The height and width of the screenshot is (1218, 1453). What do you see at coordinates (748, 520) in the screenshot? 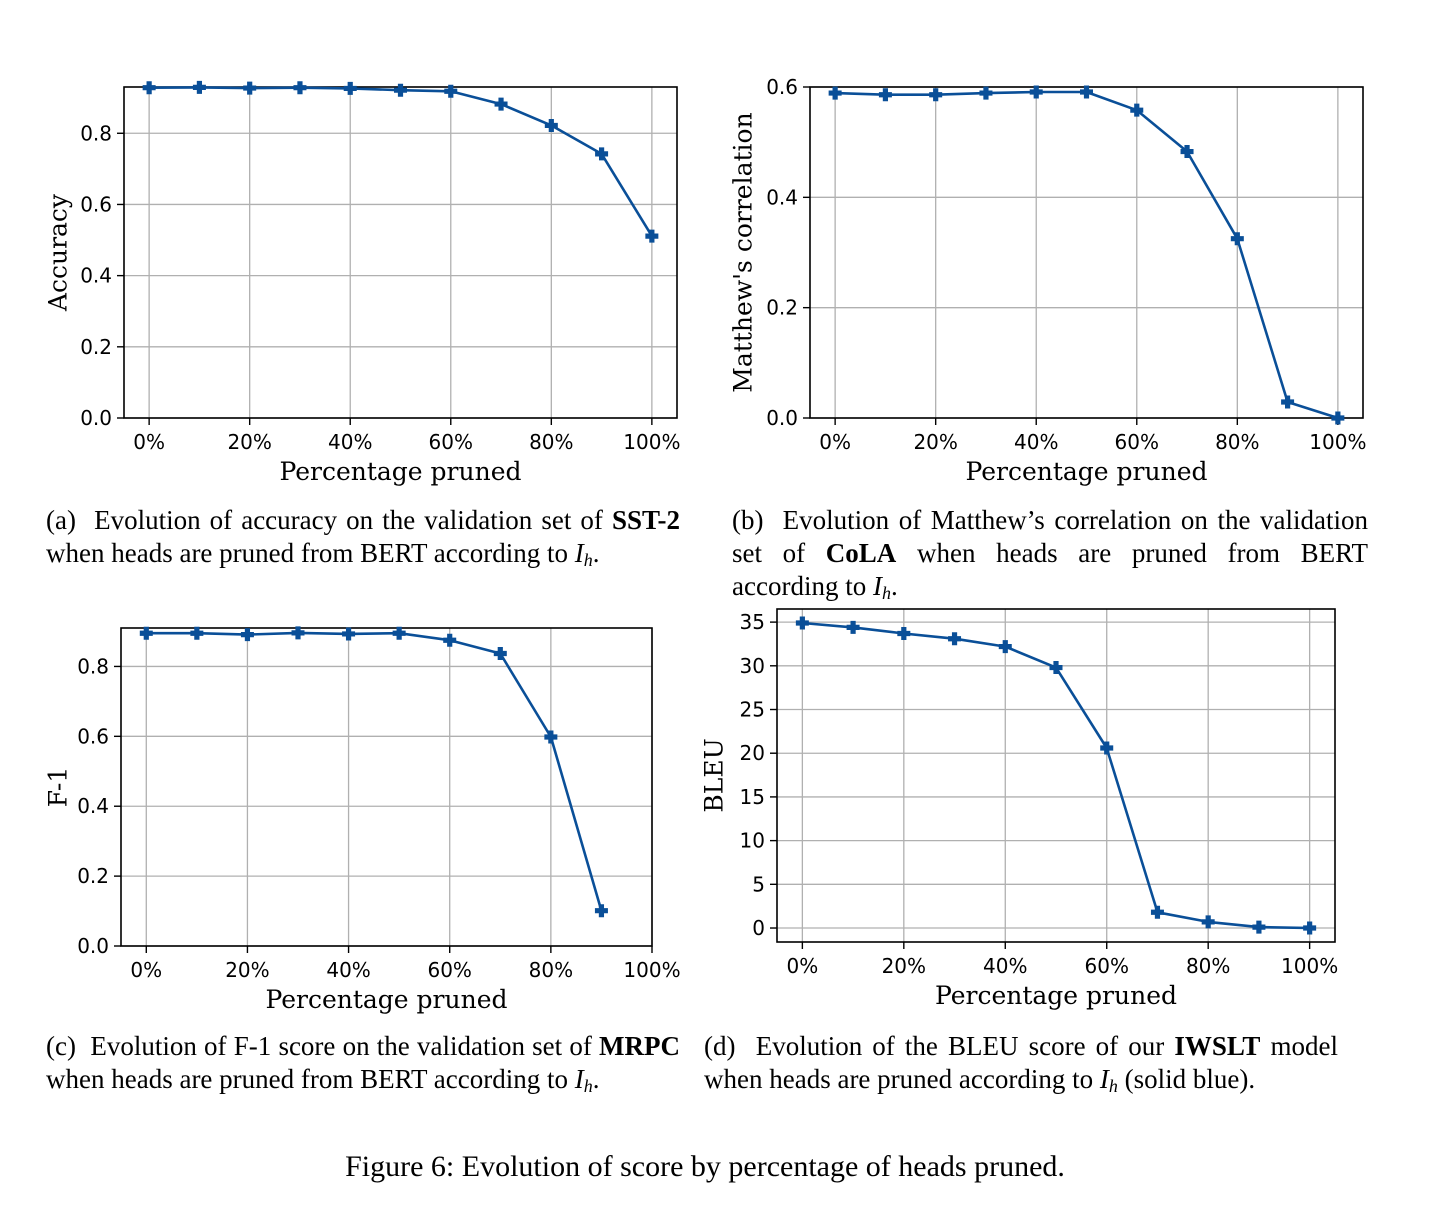
I see `caption-label: (b)` at bounding box center [748, 520].